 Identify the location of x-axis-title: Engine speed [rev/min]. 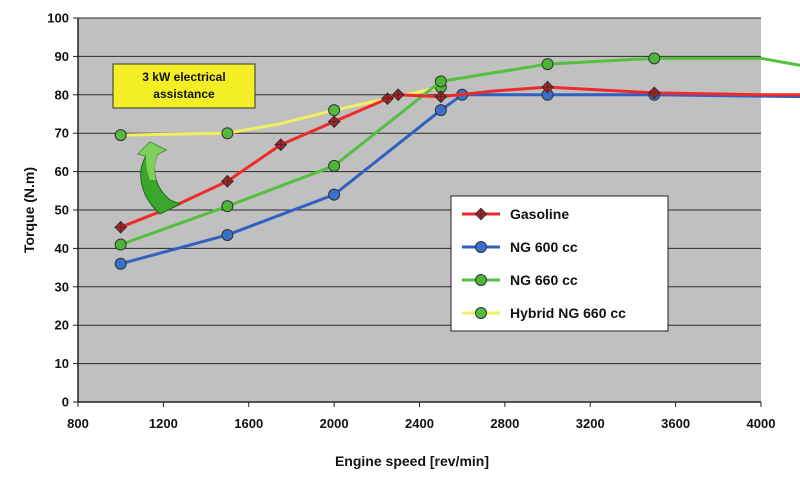
(412, 461).